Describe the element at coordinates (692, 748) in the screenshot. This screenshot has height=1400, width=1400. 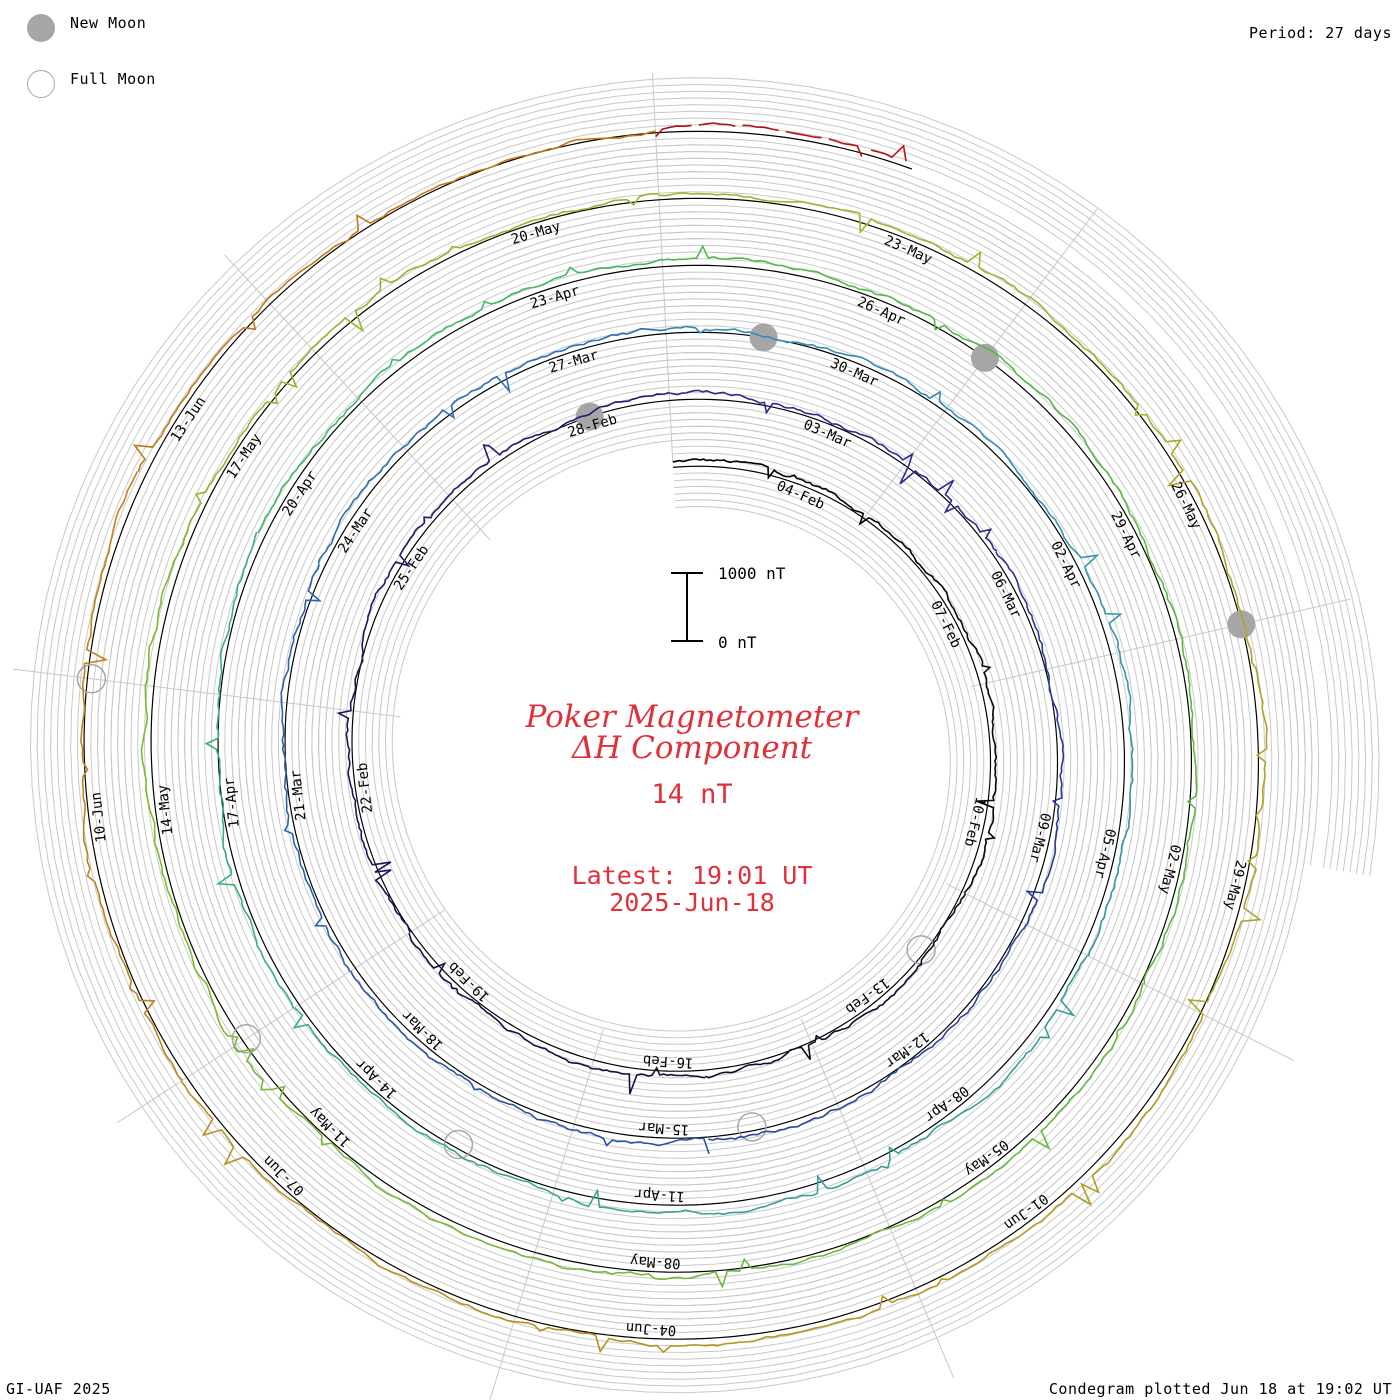
I see `chart-subtitle: ΔH Component` at that location.